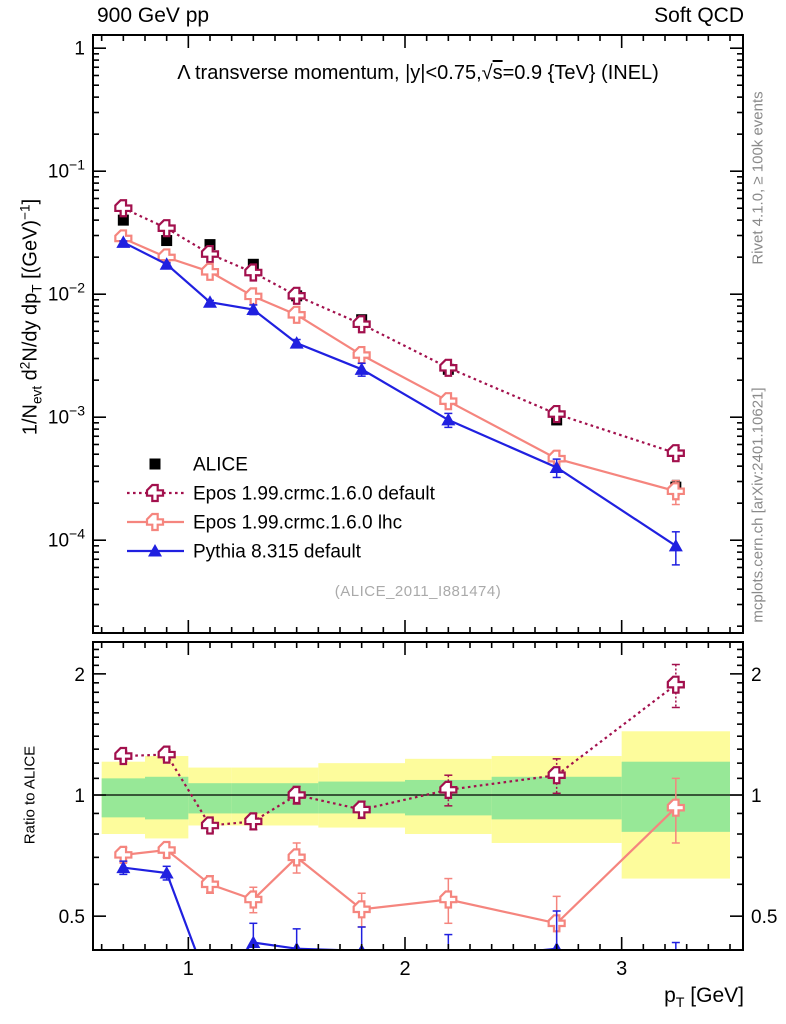  What do you see at coordinates (314, 494) in the screenshot?
I see `legend-label: Epos 1.99.crmc.1.6.0 default` at bounding box center [314, 494].